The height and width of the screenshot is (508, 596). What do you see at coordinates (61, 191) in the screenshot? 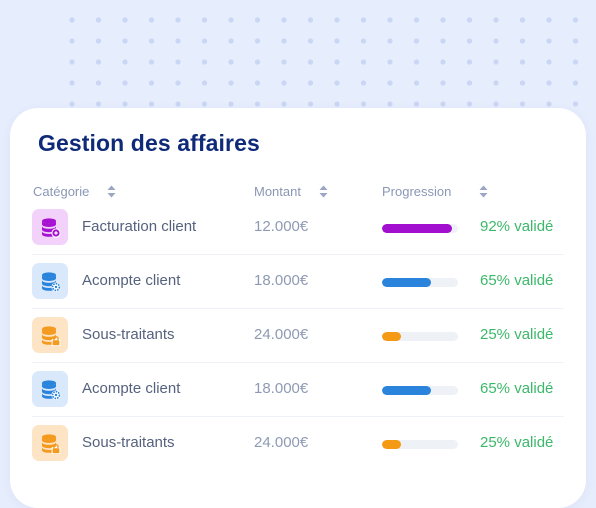
I see `column-header-category-label: Catégorie` at bounding box center [61, 191].